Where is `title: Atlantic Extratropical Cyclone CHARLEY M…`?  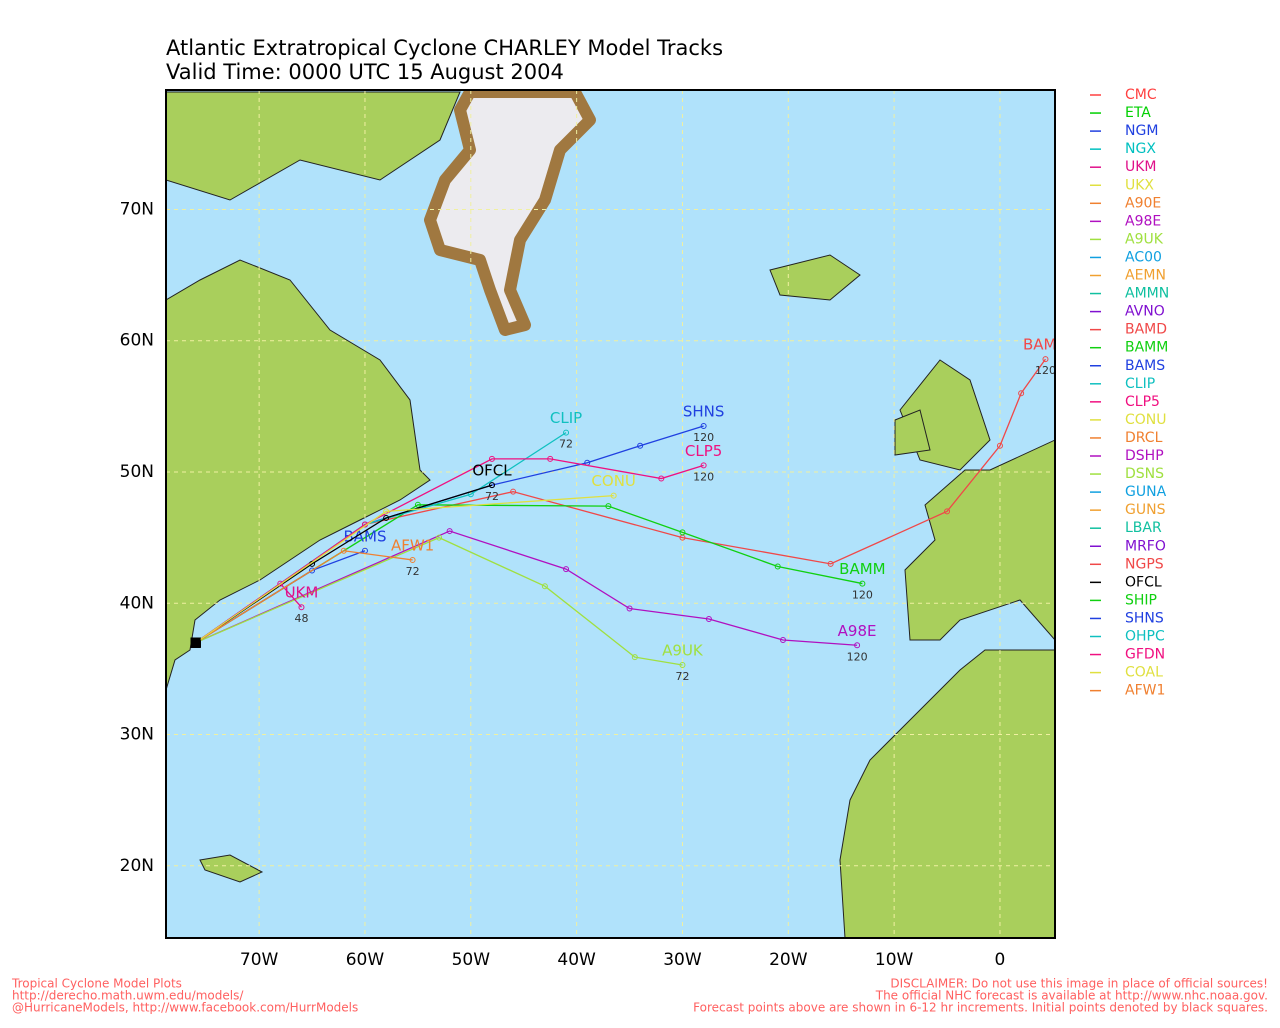
title: Atlantic Extratropical Cyclone CHARLEY M… is located at coordinates (444, 48).